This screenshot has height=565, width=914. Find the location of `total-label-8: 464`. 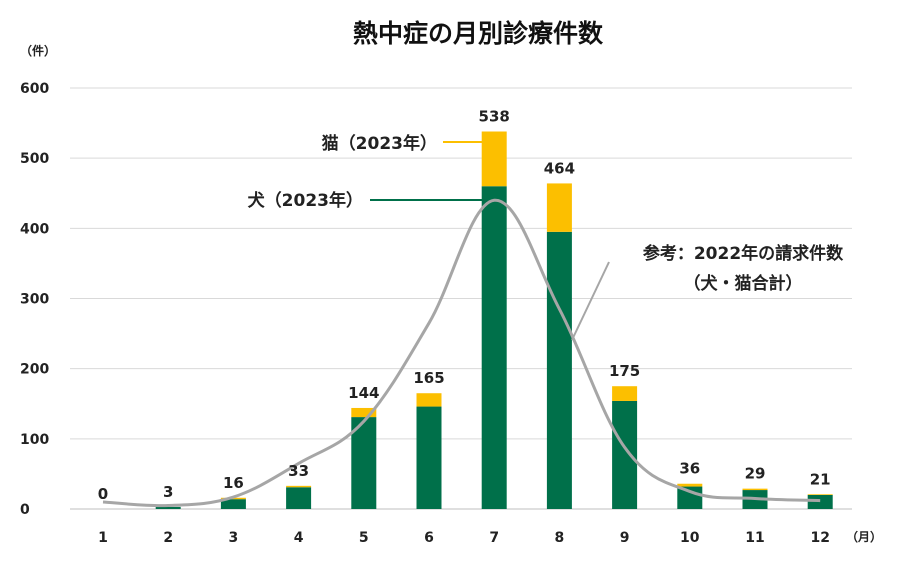

total-label-8: 464 is located at coordinates (559, 168).